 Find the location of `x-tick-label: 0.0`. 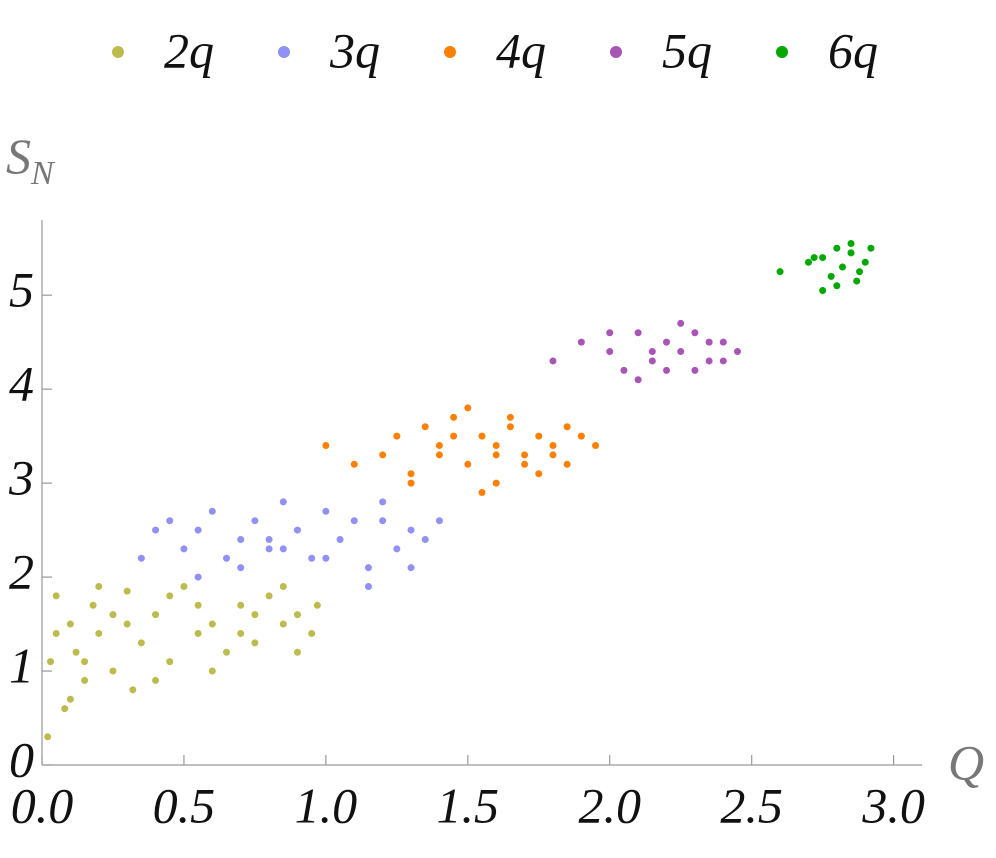

x-tick-label: 0.0 is located at coordinates (42, 805).